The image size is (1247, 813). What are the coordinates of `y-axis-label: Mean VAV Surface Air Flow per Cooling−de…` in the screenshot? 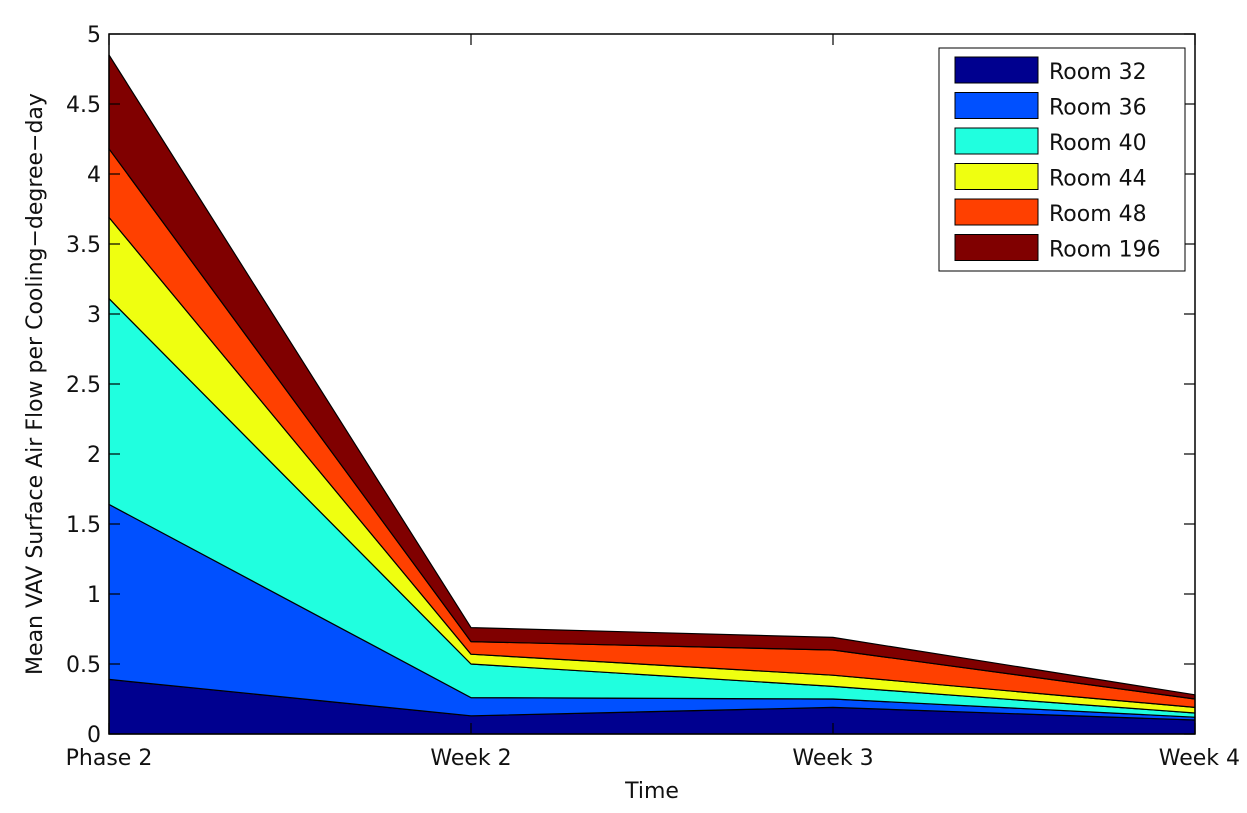 It's located at (35, 384).